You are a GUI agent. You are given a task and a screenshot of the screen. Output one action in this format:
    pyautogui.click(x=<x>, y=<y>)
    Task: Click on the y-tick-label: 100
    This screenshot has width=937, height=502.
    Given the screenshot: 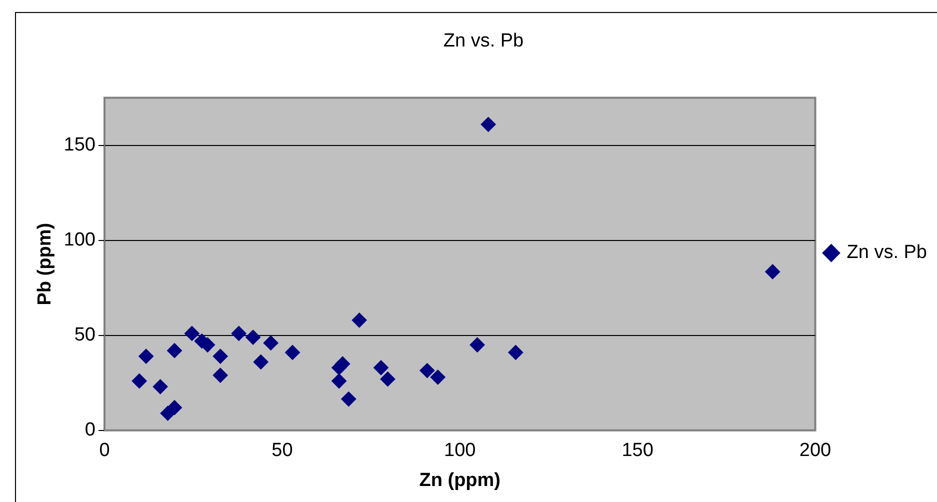 What is the action you would take?
    pyautogui.click(x=80, y=240)
    